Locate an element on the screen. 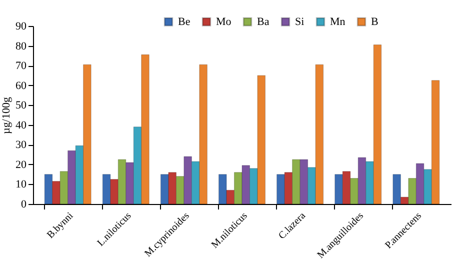 The width and height of the screenshot is (457, 264). y-tick-label: 50 is located at coordinates (21, 106).